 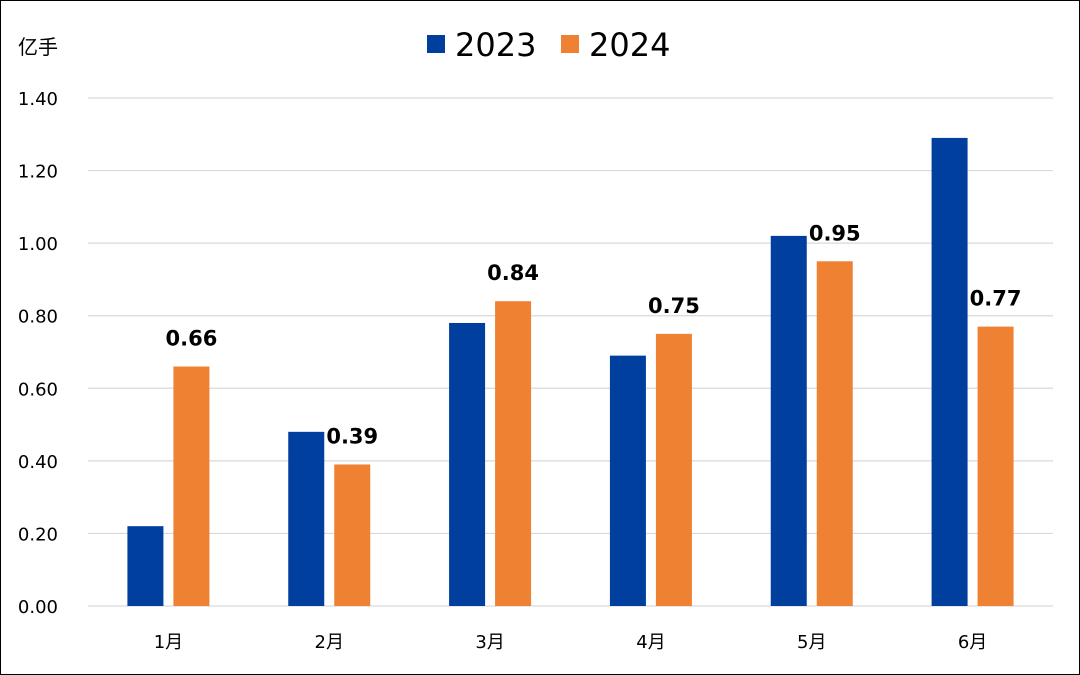 What do you see at coordinates (972, 642) in the screenshot?
I see `x-tick-label: 6月` at bounding box center [972, 642].